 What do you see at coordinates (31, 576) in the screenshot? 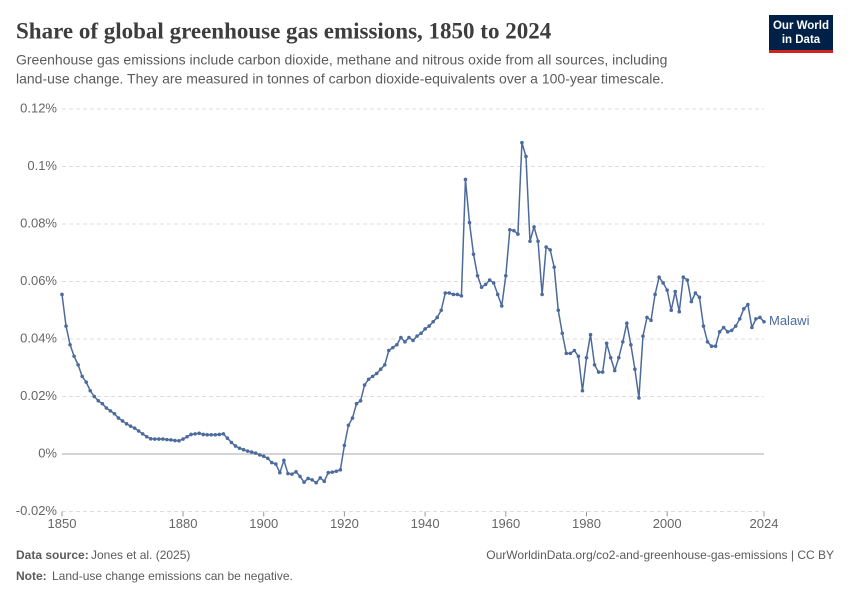
I see `note-label: Note:` at bounding box center [31, 576].